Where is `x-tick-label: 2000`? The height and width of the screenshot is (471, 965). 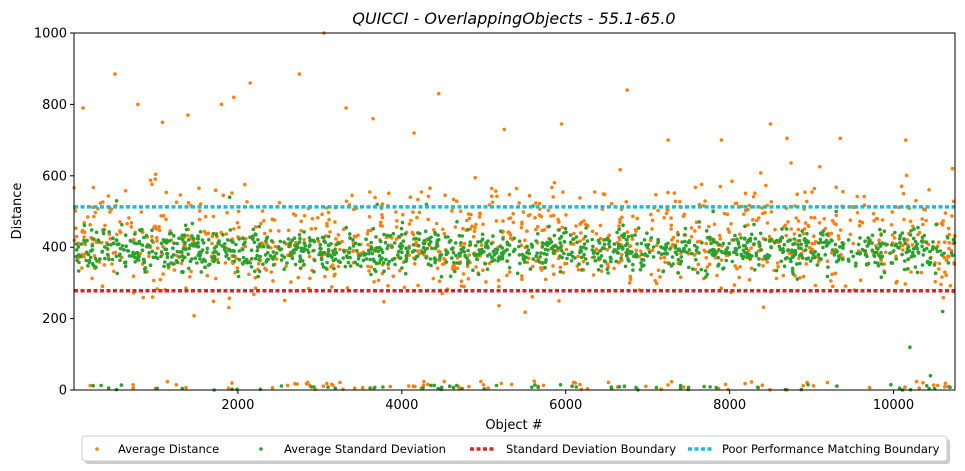 x-tick-label: 2000 is located at coordinates (237, 405).